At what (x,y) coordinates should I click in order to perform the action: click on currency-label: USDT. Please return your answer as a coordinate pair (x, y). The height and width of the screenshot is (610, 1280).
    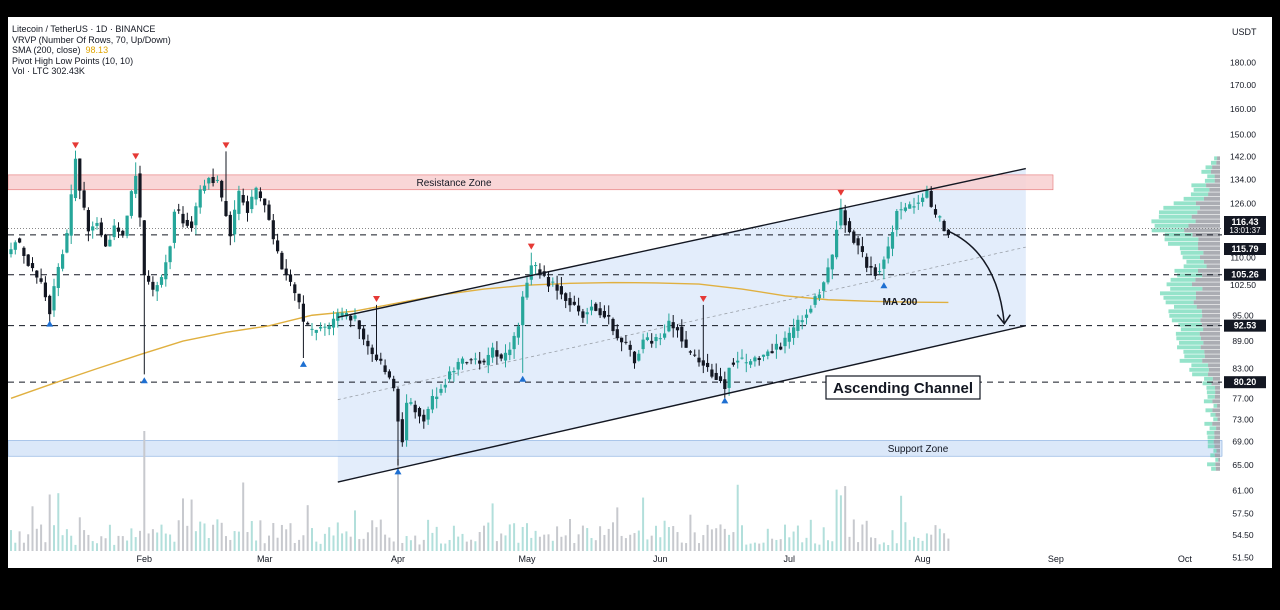
    Looking at the image, I should click on (1244, 32).